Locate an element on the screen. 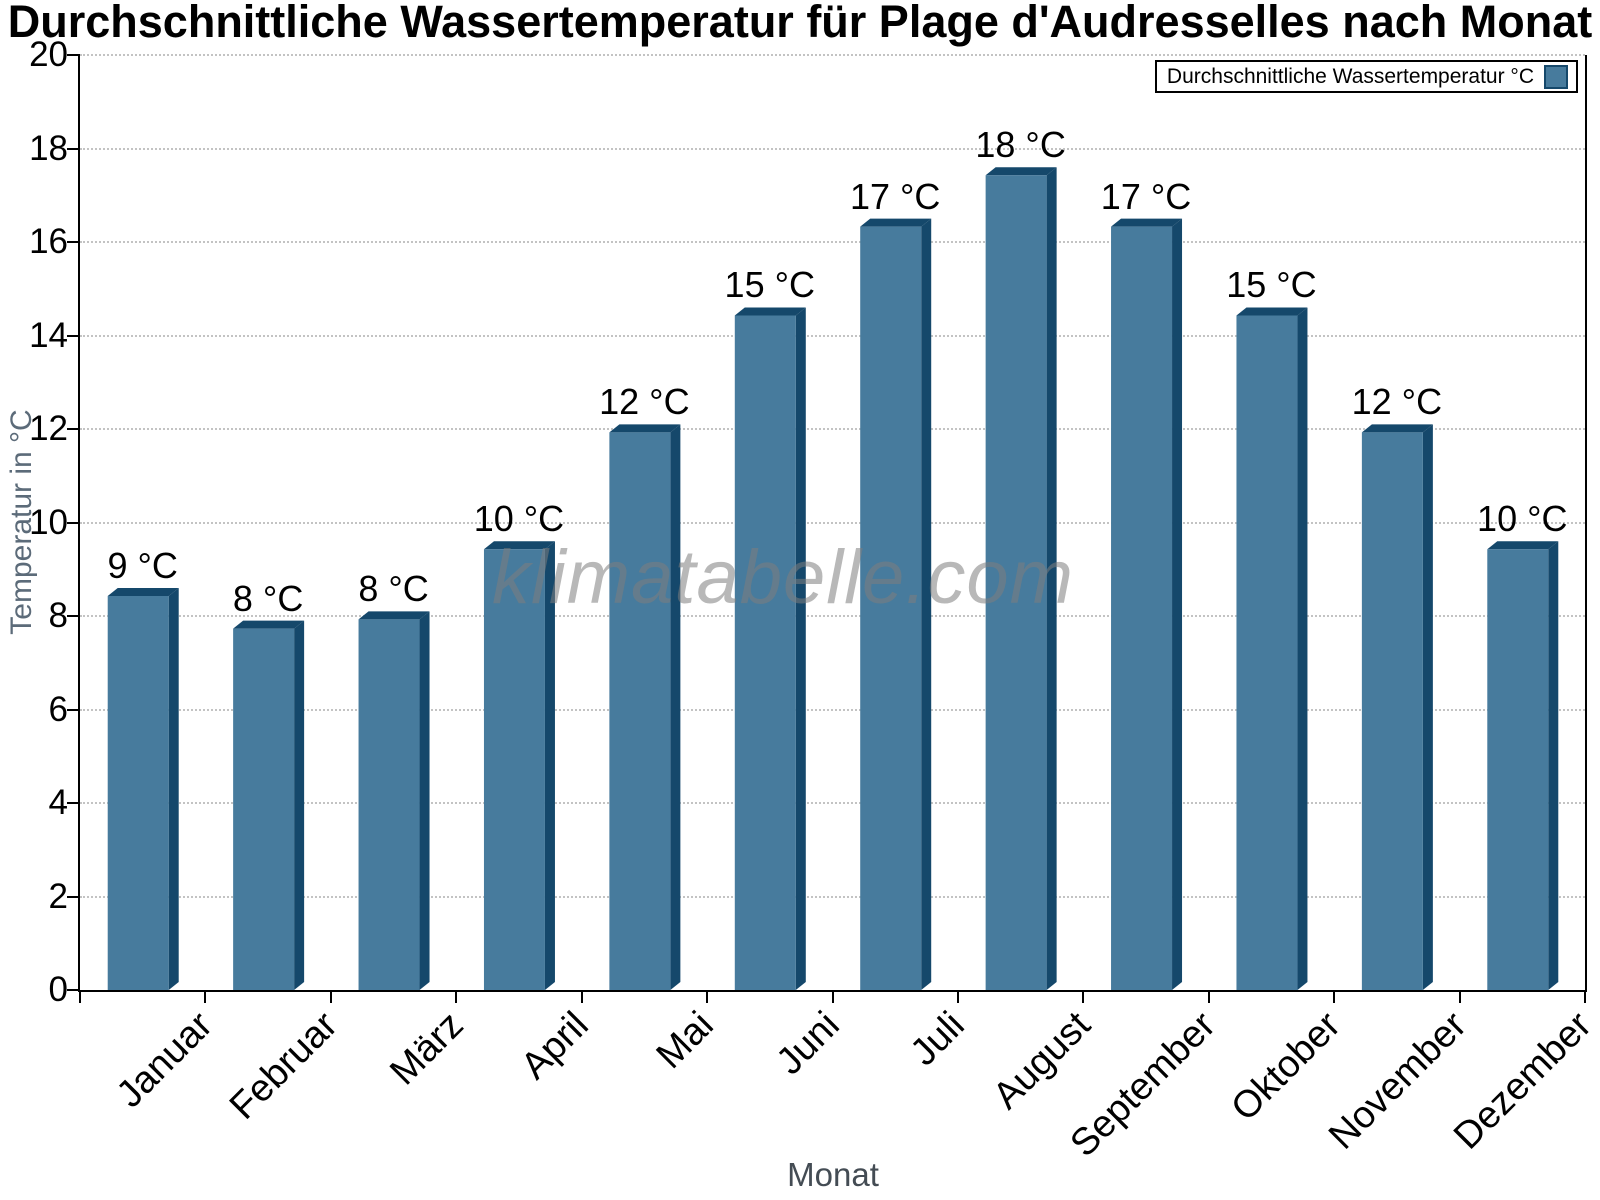 This screenshot has width=1600, height=1200. x-tick-label: Mai is located at coordinates (701, 1040).